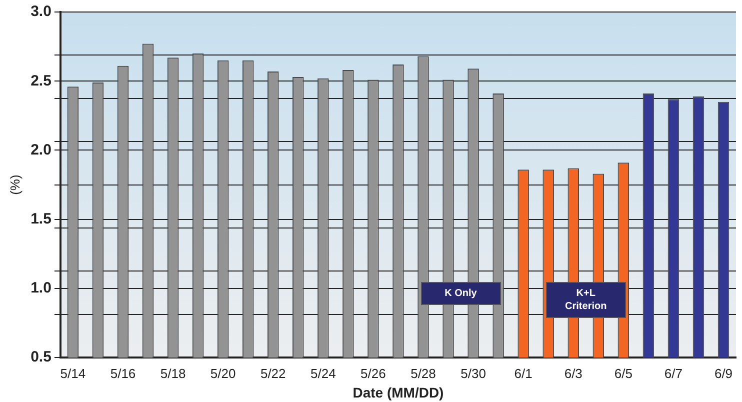 The image size is (742, 402). Describe the element at coordinates (41, 149) in the screenshot. I see `y-tick-label: 2.0` at that location.